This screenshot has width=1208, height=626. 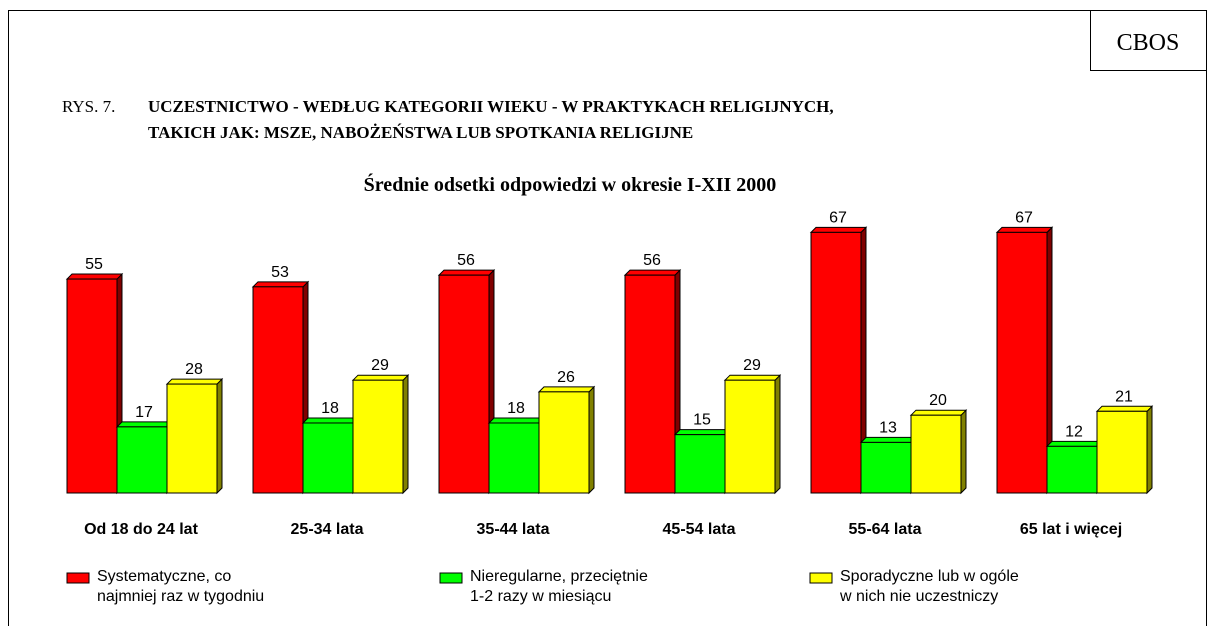 I want to click on value-label: 28, so click(x=194, y=369).